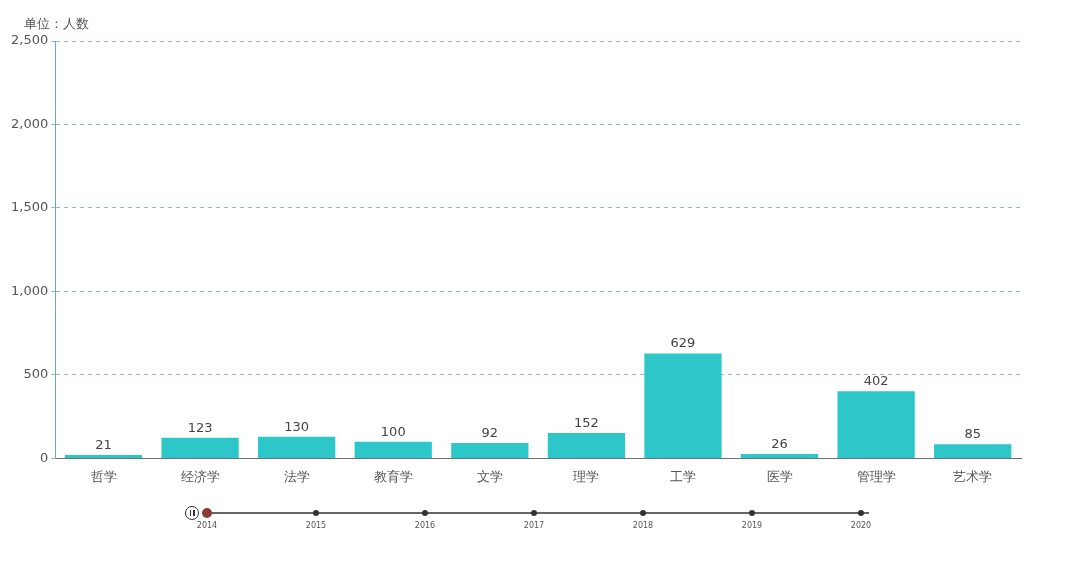  I want to click on x-tick-label: 理学, so click(586, 476).